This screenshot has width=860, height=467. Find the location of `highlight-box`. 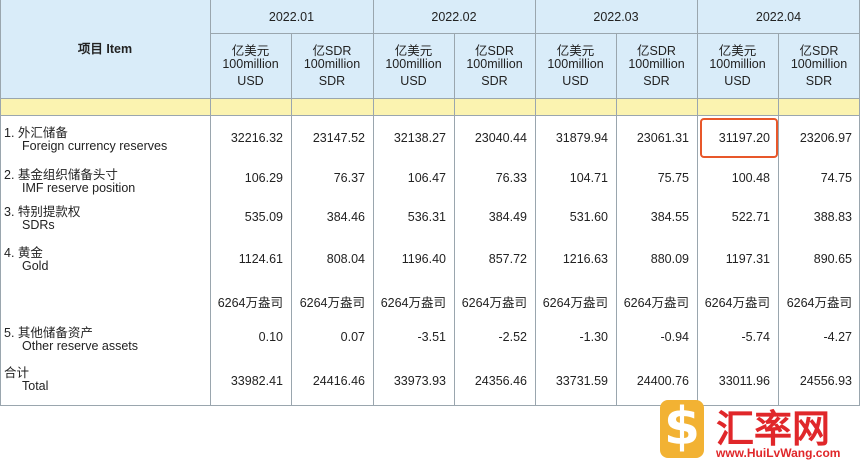

highlight-box is located at coordinates (739, 138).